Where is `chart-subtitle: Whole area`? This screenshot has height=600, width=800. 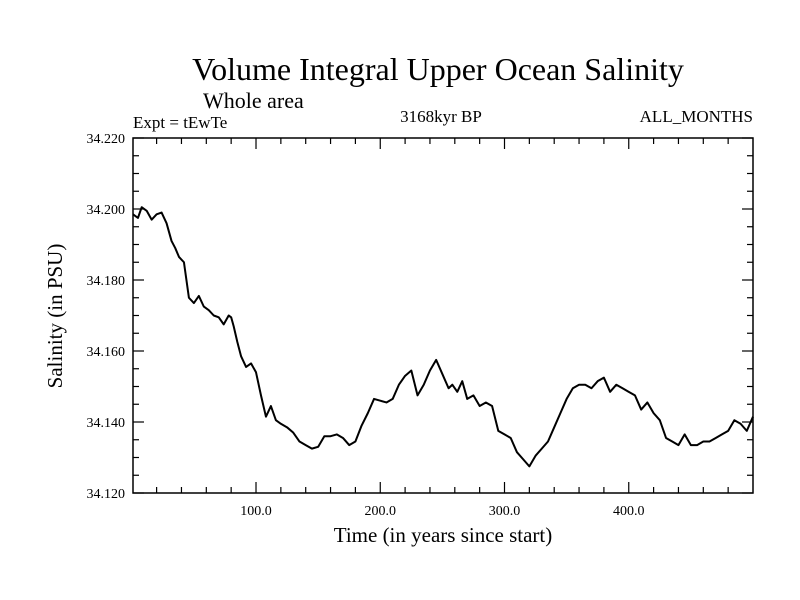 chart-subtitle: Whole area is located at coordinates (253, 100).